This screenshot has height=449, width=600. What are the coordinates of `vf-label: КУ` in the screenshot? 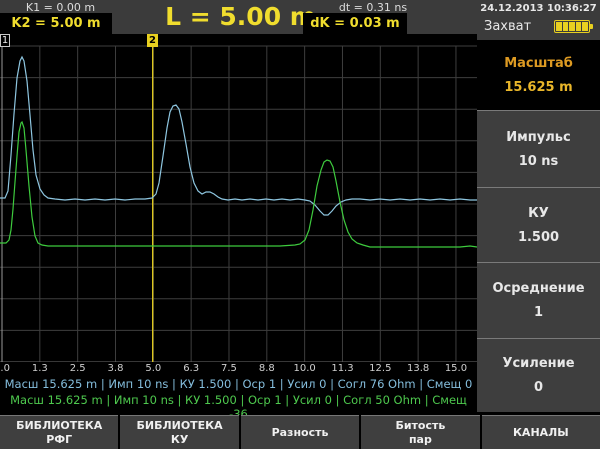 It's located at (538, 213).